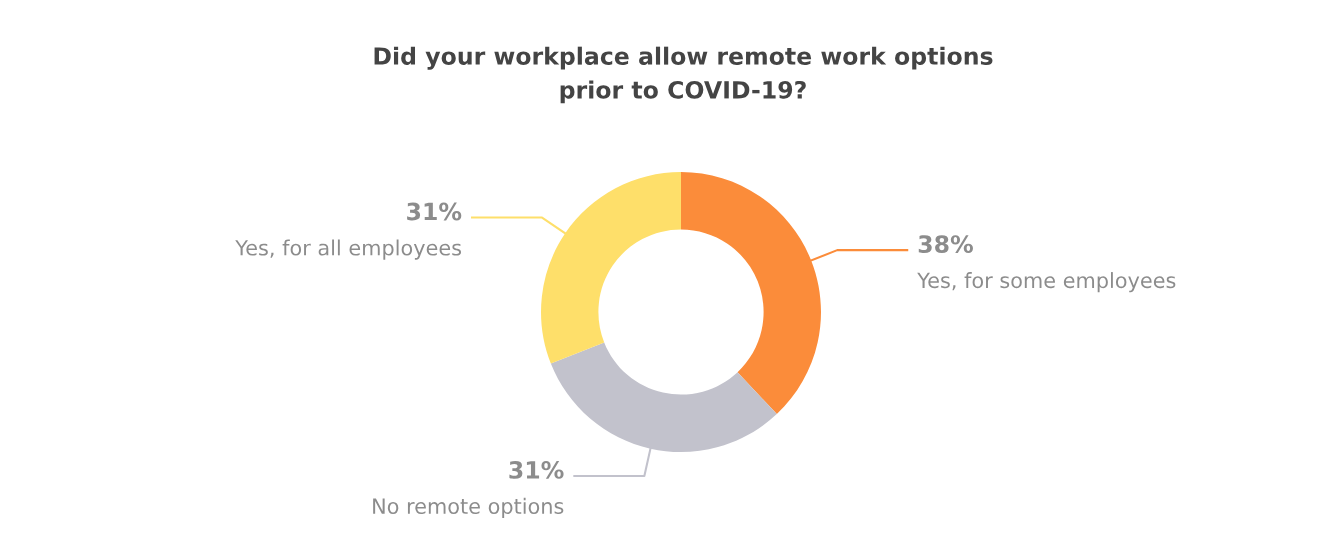 The width and height of the screenshot is (1344, 550). What do you see at coordinates (468, 508) in the screenshot?
I see `slice-label: No remote options` at bounding box center [468, 508].